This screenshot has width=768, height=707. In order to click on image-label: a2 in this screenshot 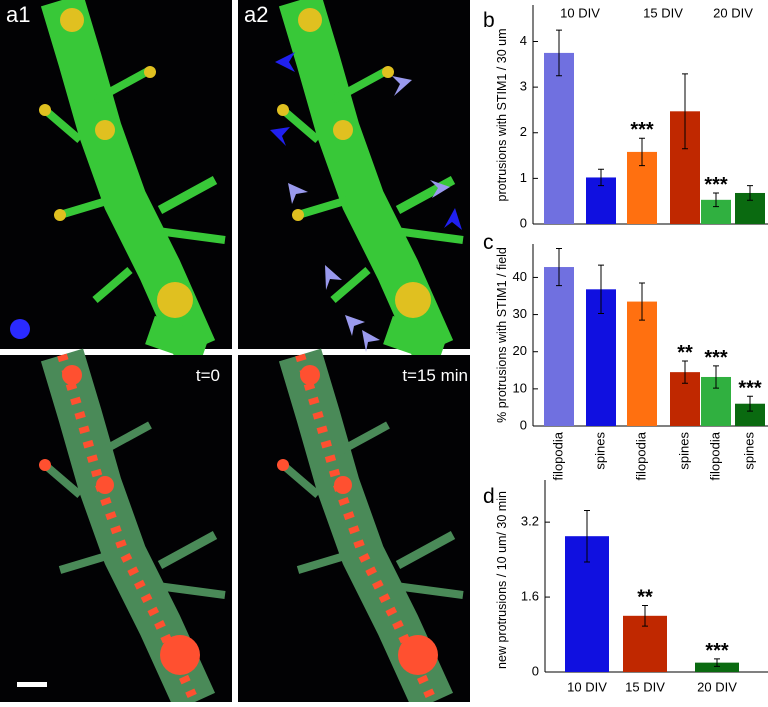, I will do `click(256, 14)`.